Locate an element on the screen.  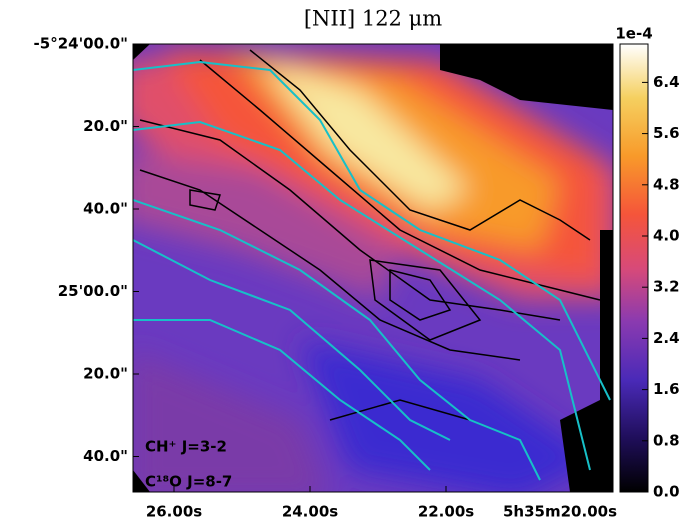
colorbar-tick-label: 3.2 is located at coordinates (666, 287).